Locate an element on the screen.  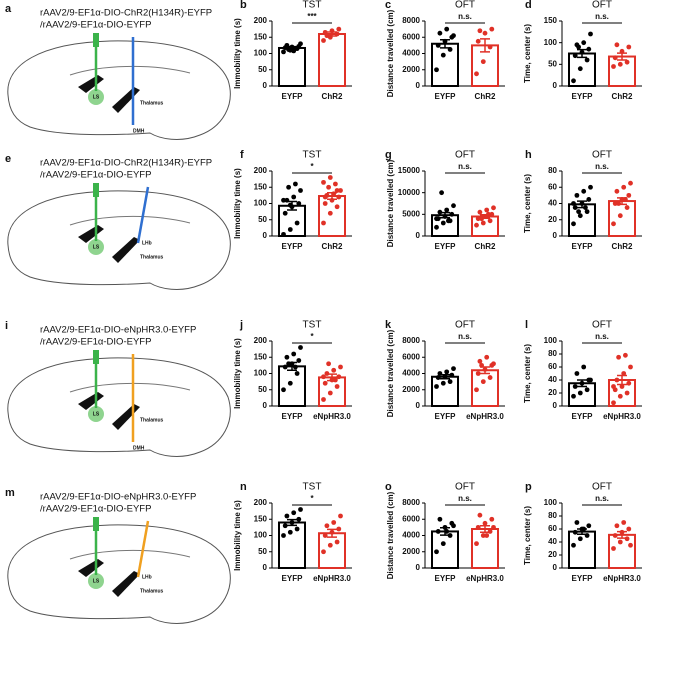
panel-letter: h is located at coordinates (528, 155).